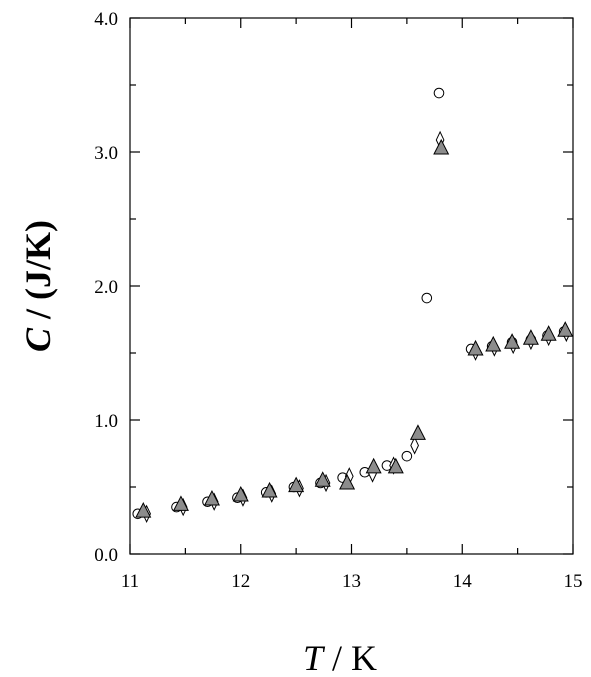 The width and height of the screenshot is (591, 677). Describe the element at coordinates (463, 581) in the screenshot. I see `x-tick-label: 14` at that location.